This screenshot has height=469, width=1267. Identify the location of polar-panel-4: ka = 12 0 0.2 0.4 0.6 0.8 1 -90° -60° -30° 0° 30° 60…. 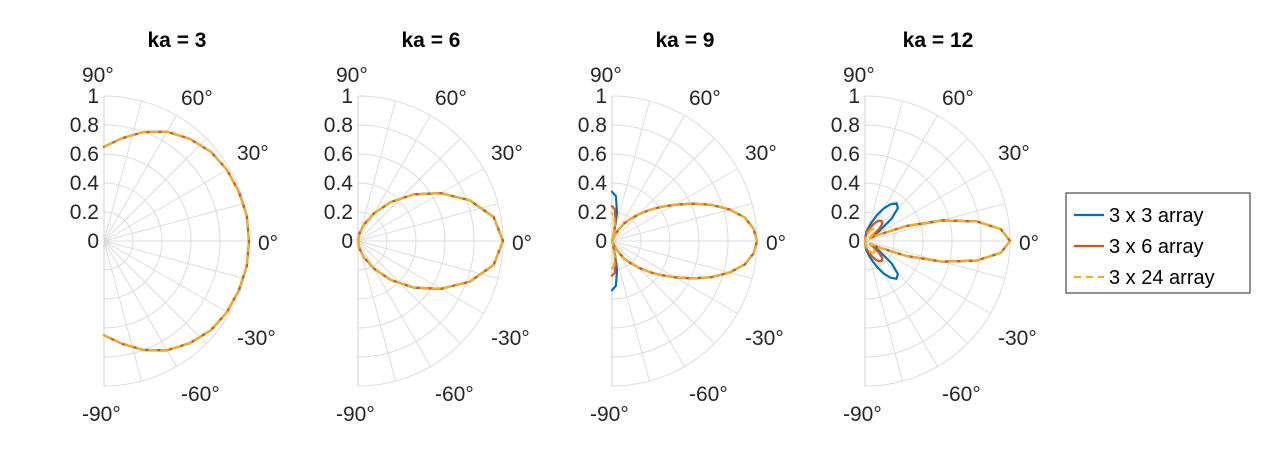
(935, 227).